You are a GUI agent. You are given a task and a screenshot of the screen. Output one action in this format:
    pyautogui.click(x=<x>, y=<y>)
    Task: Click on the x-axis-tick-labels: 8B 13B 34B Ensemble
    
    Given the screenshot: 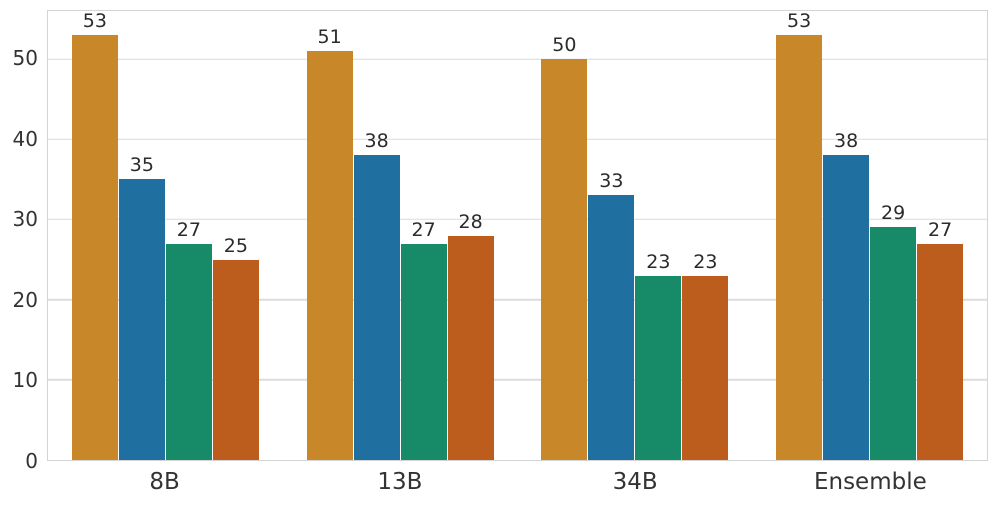 What is the action you would take?
    pyautogui.click(x=517, y=478)
    